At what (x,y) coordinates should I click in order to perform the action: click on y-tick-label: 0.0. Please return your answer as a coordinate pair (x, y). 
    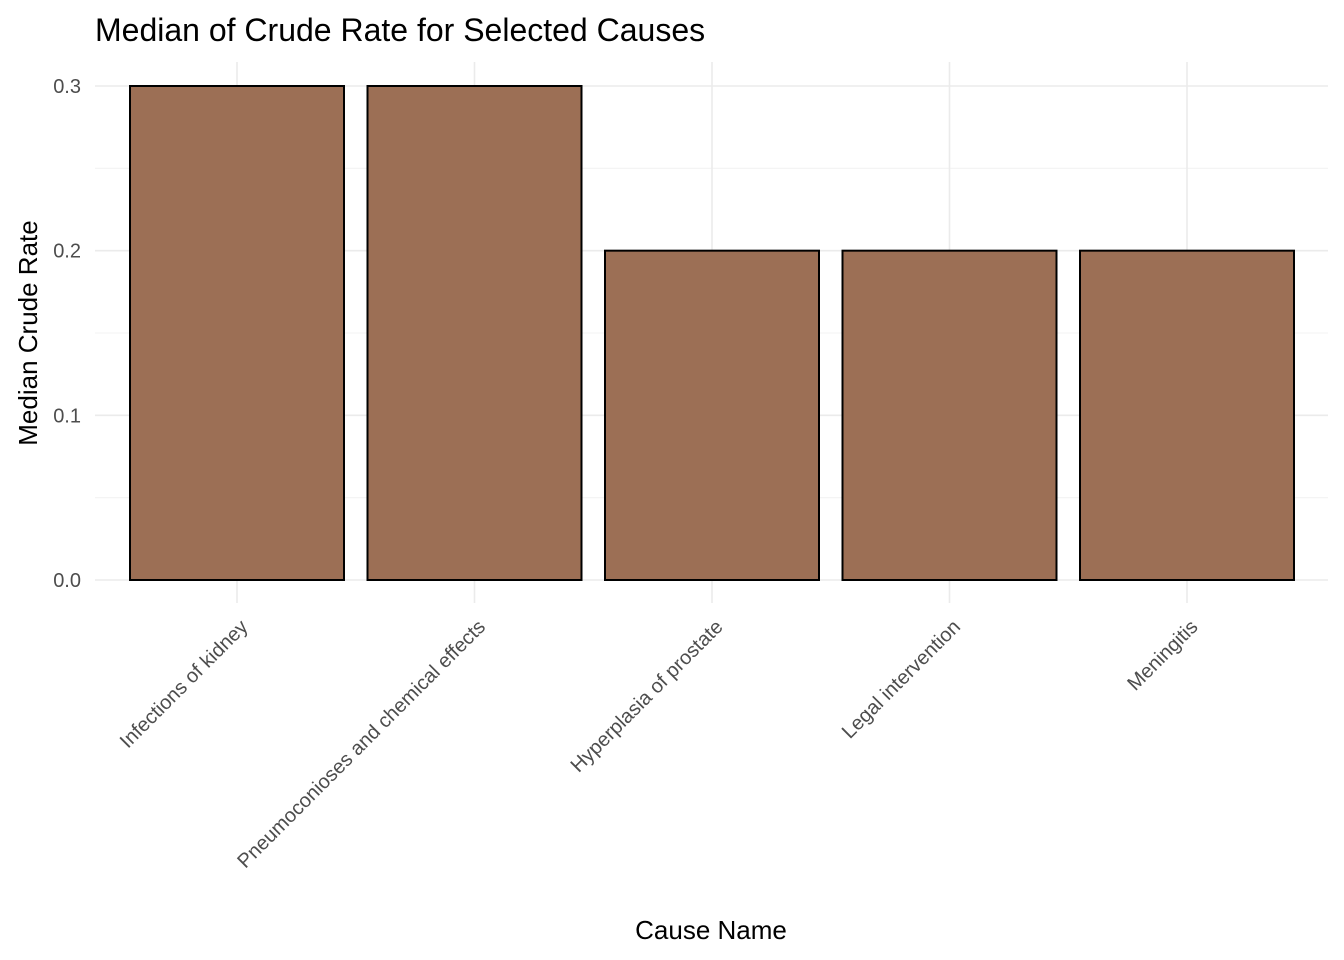
    Looking at the image, I should click on (67, 581).